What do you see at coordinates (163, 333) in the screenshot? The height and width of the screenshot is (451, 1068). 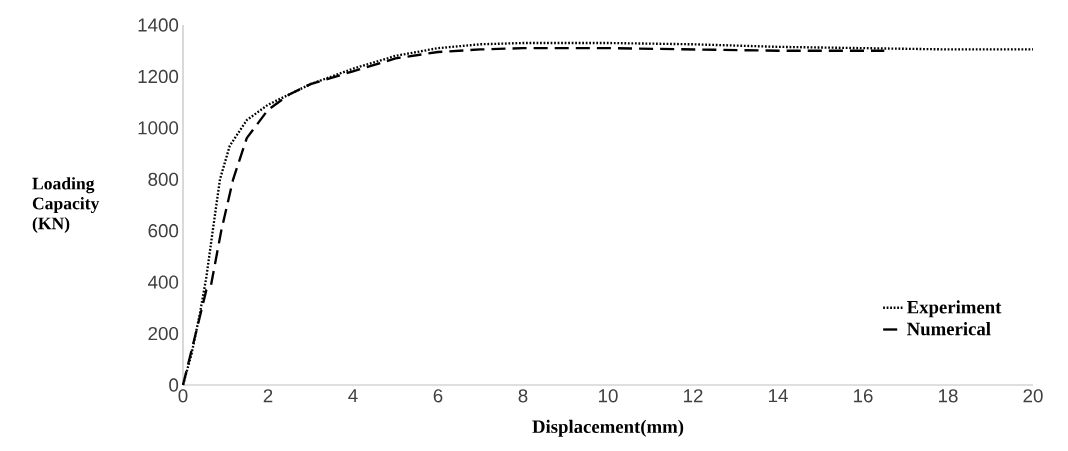 I see `y-tick-label: 200` at bounding box center [163, 333].